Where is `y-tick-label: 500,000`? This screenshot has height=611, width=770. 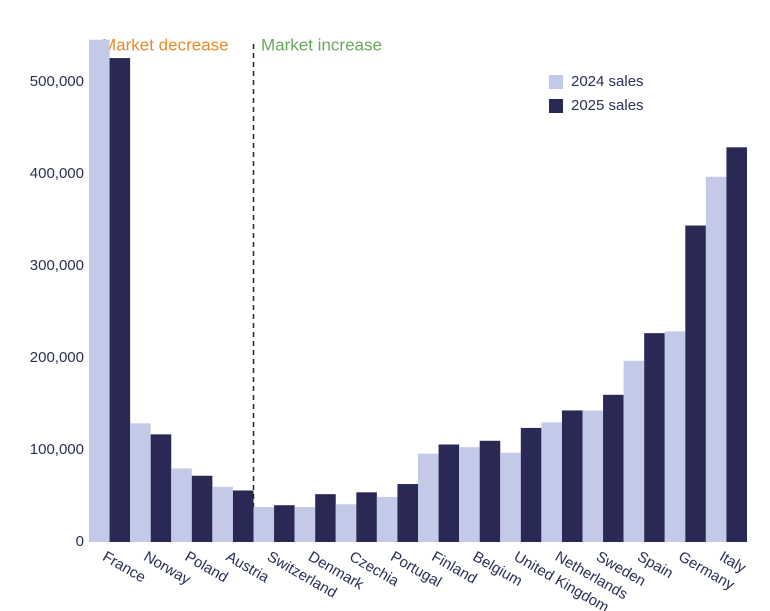 y-tick-label: 500,000 is located at coordinates (57, 81).